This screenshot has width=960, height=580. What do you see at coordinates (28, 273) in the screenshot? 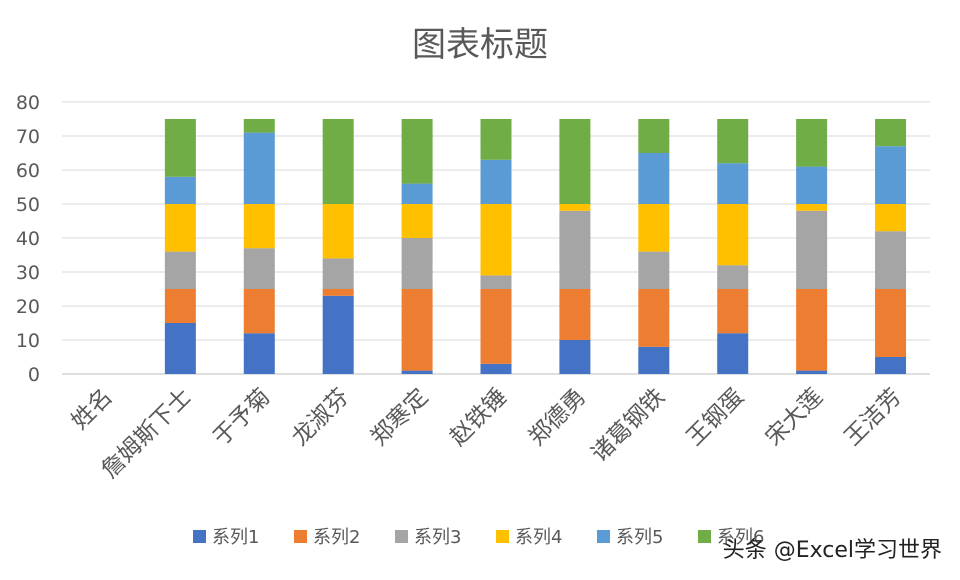
I see `y-tick-label: 30` at bounding box center [28, 273].